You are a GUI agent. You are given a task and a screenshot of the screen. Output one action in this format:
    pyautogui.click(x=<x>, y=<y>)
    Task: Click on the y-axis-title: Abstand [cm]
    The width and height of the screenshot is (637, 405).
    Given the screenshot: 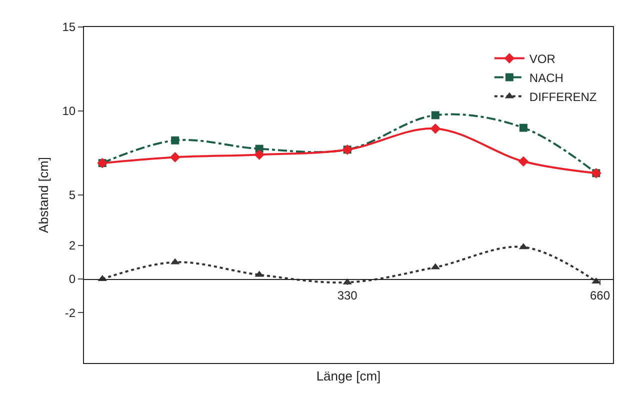 What is the action you would take?
    pyautogui.click(x=44, y=195)
    